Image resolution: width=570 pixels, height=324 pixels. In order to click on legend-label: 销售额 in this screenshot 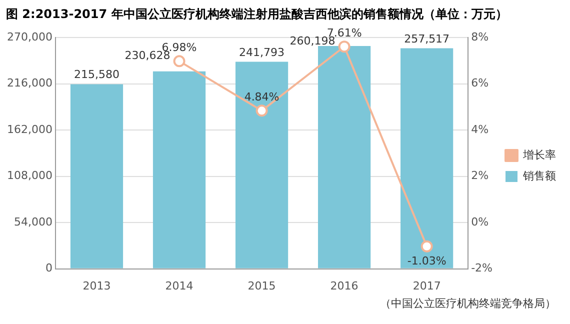, I will do `click(539, 175)`.